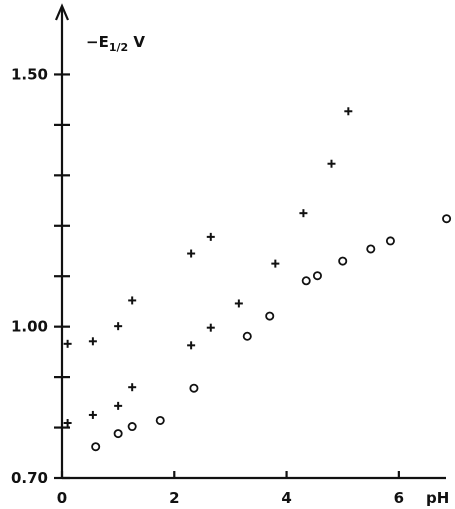 This screenshot has width=455, height=509. I want to click on y-axis-label-main: −E, so click(97, 42).